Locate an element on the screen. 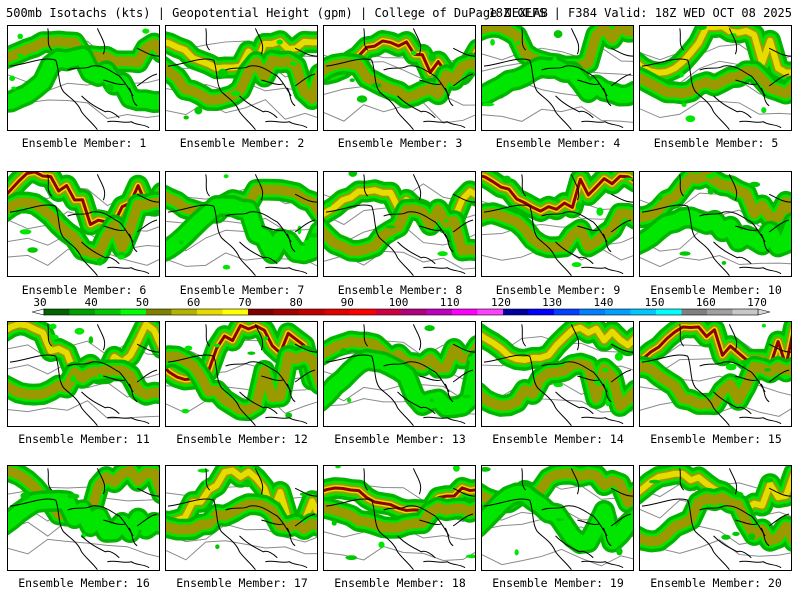 The image size is (800, 600). member-caption: Ensemble Member: 7 is located at coordinates (242, 290).